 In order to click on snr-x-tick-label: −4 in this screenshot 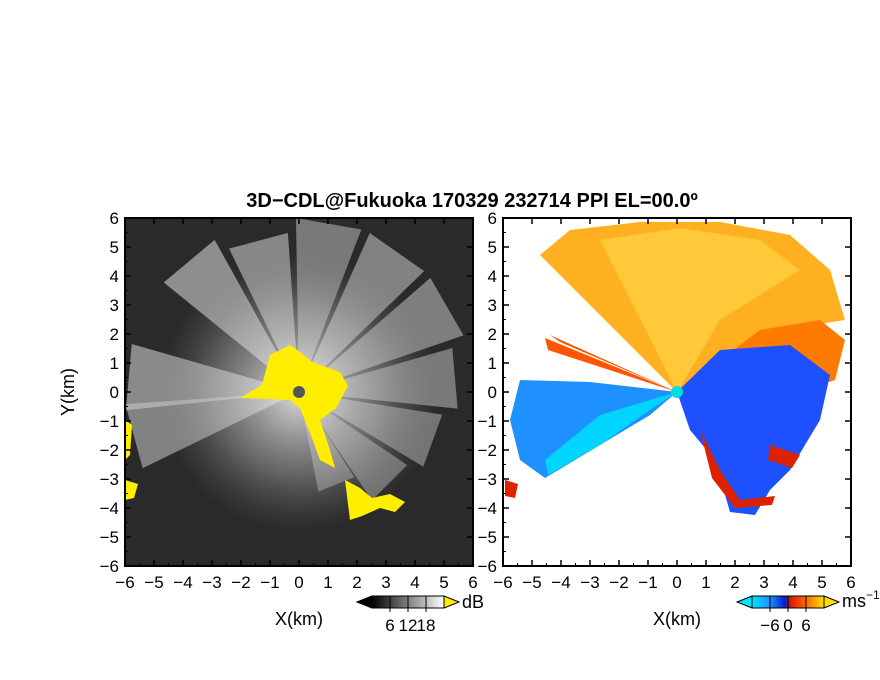, I will do `click(182, 582)`.